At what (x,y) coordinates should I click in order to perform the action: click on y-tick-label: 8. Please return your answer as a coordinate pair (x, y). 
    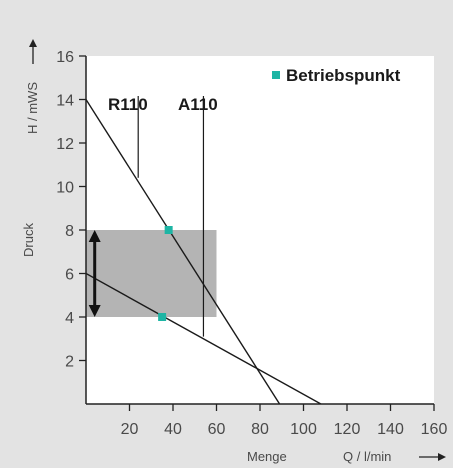
    Looking at the image, I should click on (69, 231).